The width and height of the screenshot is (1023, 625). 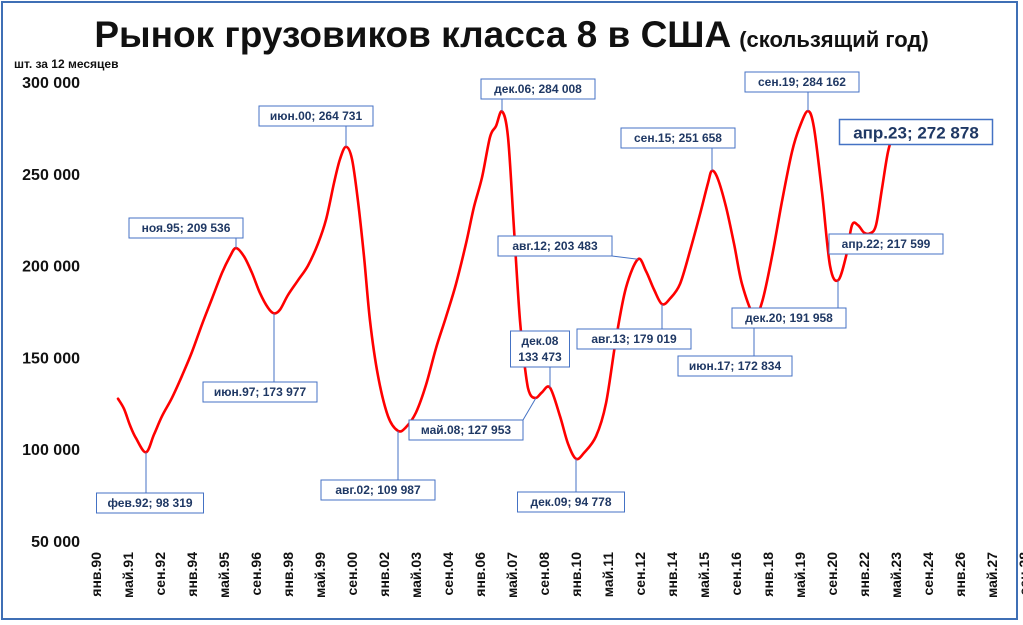 I want to click on x-tick-label: сен.12, so click(x=640, y=574).